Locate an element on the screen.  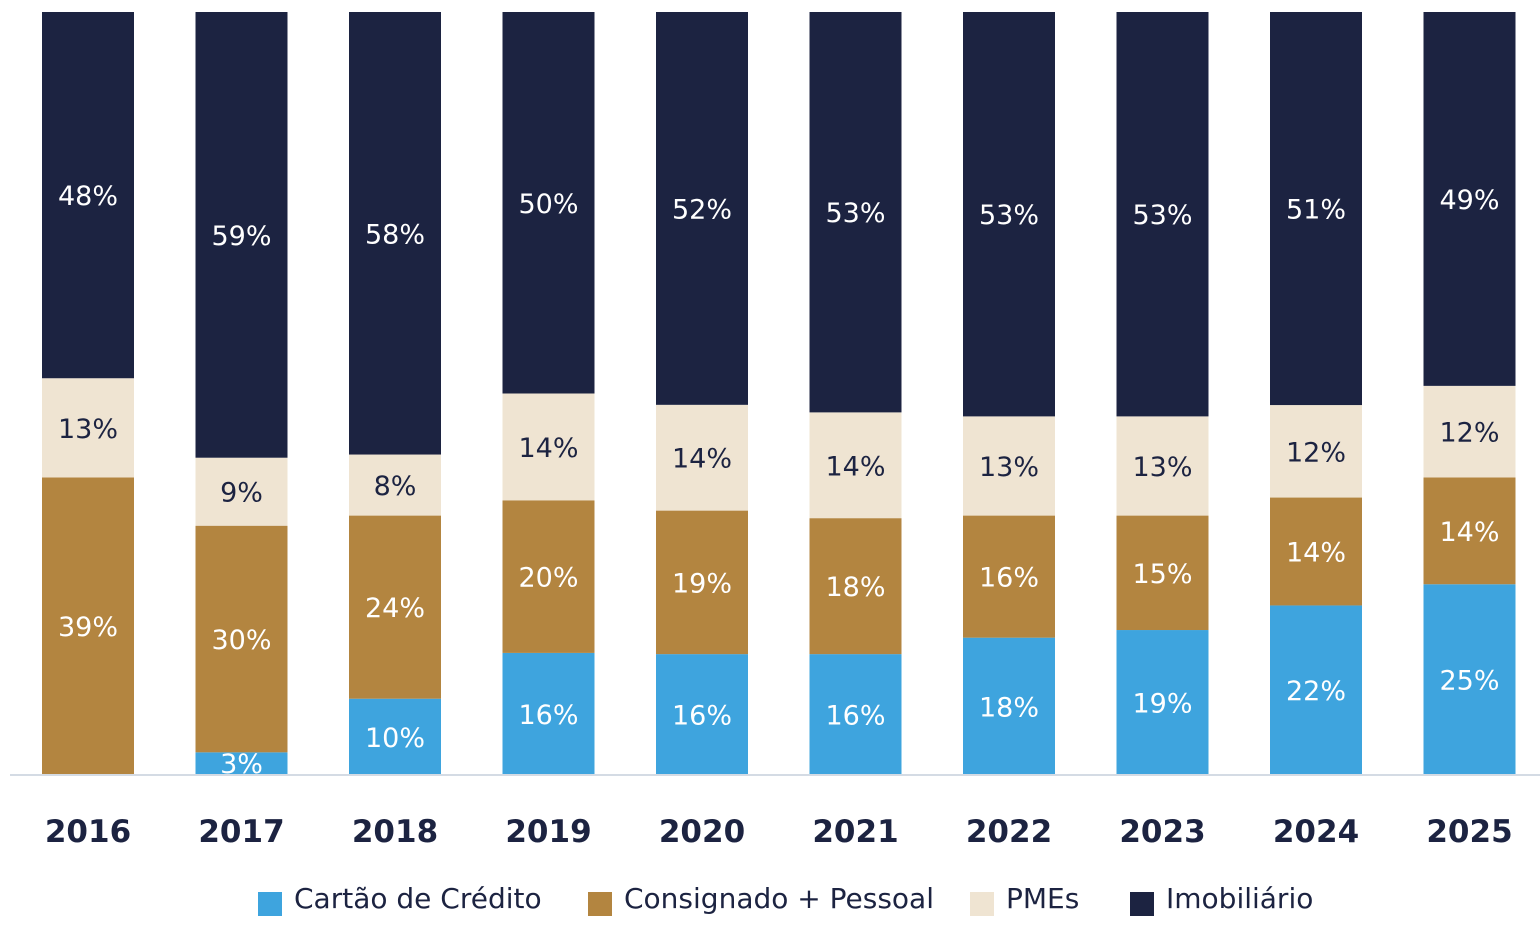
data-label-2017-s3: 59% is located at coordinates (241, 236).